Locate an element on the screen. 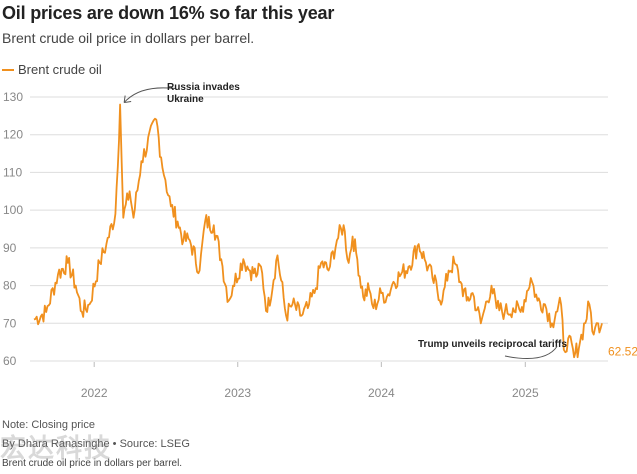  byline: By Dhara Ranasinghe • Source: LSEG is located at coordinates (96, 444).